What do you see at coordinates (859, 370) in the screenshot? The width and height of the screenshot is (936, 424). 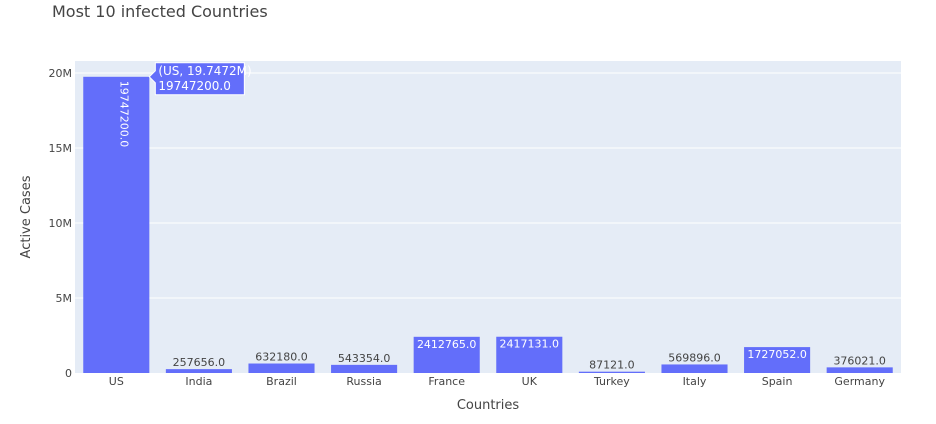 I see `bar-germany` at bounding box center [859, 370].